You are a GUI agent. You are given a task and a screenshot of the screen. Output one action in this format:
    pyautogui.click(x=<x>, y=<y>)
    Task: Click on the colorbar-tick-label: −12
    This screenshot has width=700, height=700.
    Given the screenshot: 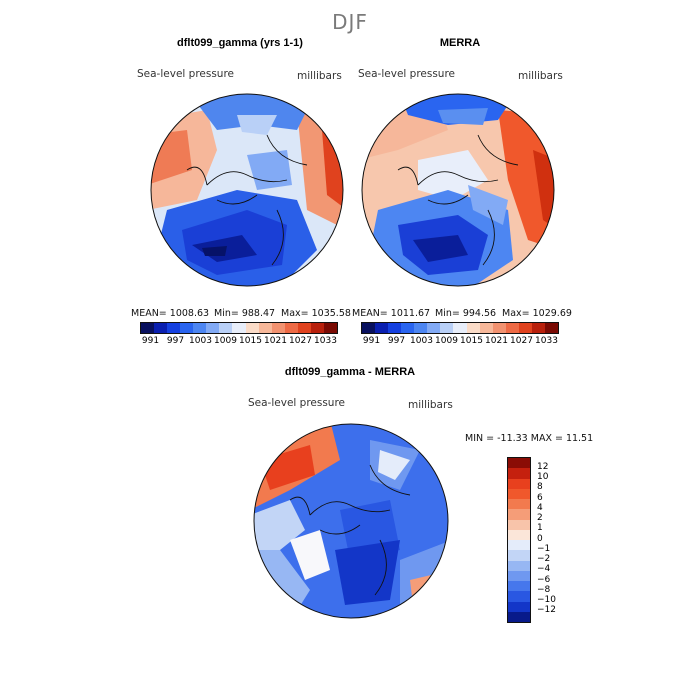 What is the action you would take?
    pyautogui.click(x=546, y=610)
    